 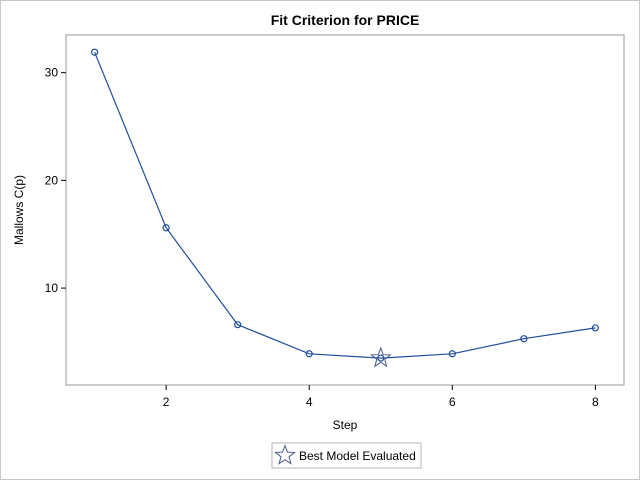 What do you see at coordinates (452, 402) in the screenshot?
I see `x-tick-label: 6` at bounding box center [452, 402].